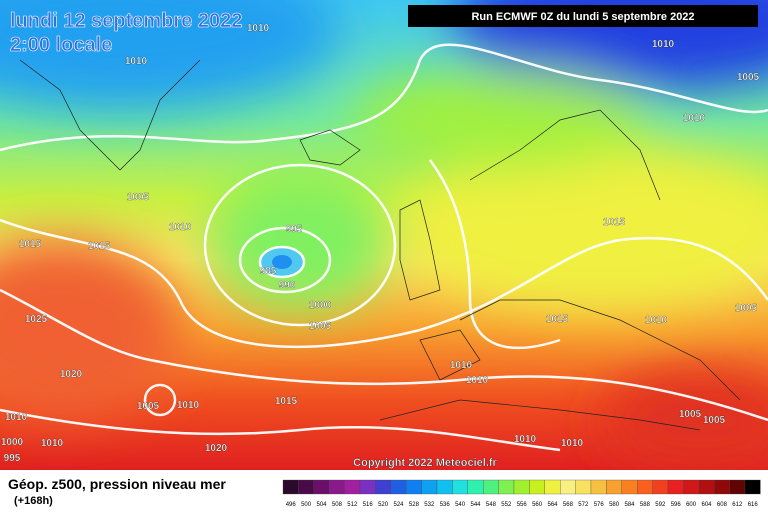  I want to click on legend-value: 504, so click(321, 505).